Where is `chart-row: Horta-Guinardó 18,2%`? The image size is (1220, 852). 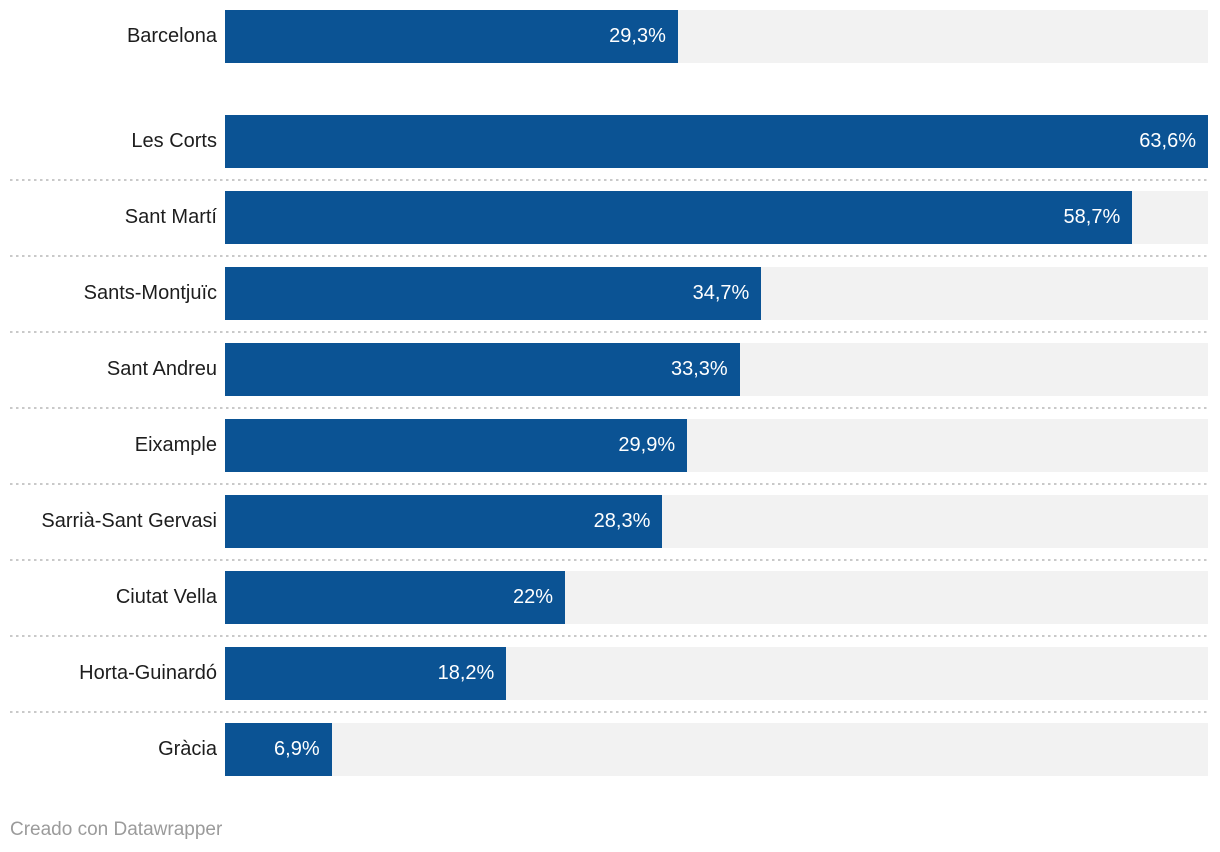
chart-row: Horta-Guinardó 18,2% is located at coordinates (604, 673).